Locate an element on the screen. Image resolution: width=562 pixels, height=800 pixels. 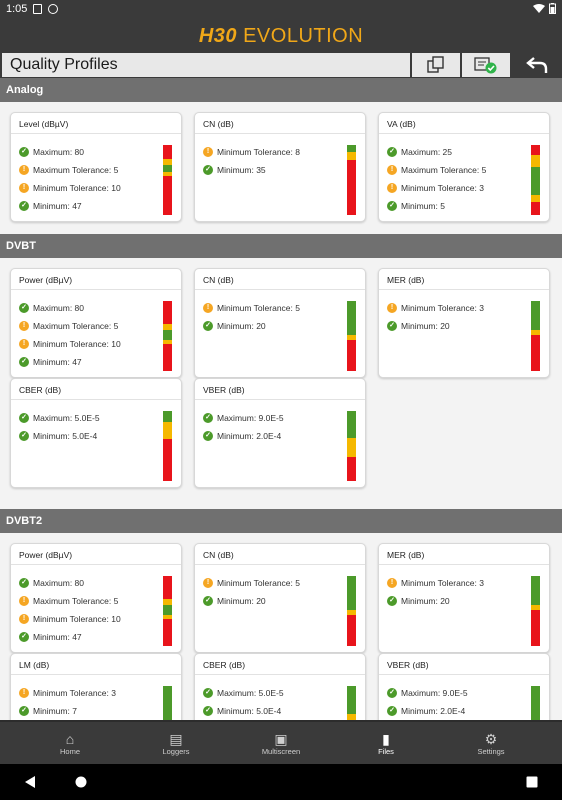
back-triangle-icon is located at coordinates (30, 782).